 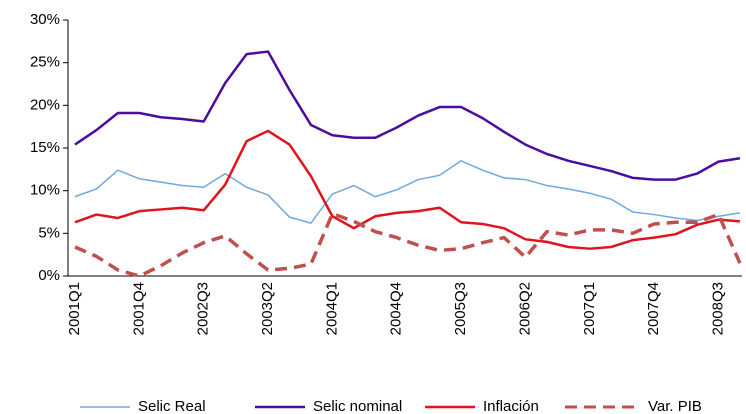 I want to click on legend-label: Var. PIB, so click(x=675, y=406).